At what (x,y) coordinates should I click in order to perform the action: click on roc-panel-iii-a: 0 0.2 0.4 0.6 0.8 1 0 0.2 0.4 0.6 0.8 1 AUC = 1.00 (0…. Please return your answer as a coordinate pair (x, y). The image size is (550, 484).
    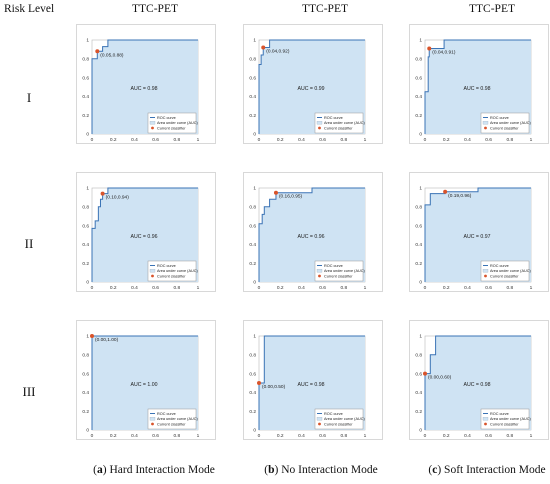
    Looking at the image, I should click on (146, 380).